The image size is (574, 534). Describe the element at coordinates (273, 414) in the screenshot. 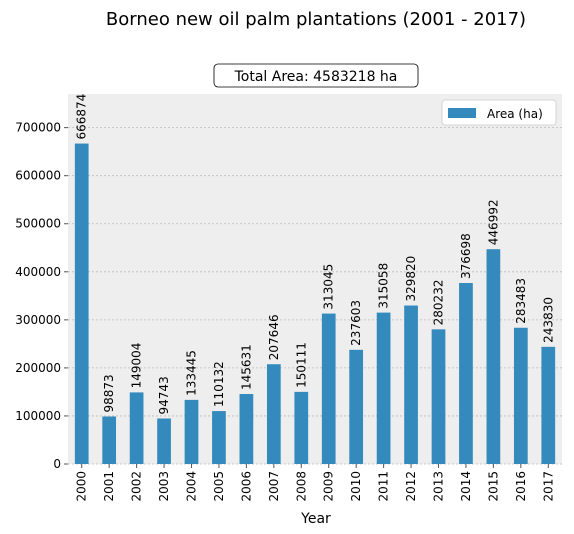

I see `bar-2007` at that location.